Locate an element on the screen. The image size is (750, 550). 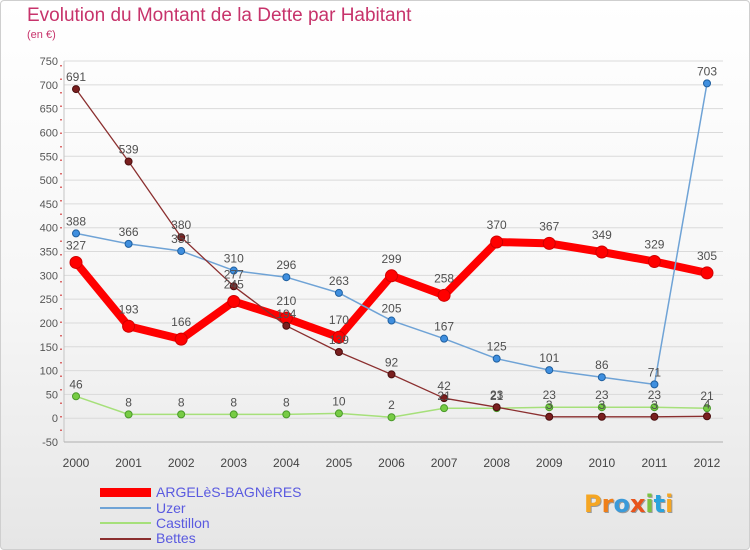
point-bettes-2008 is located at coordinates (496, 407).